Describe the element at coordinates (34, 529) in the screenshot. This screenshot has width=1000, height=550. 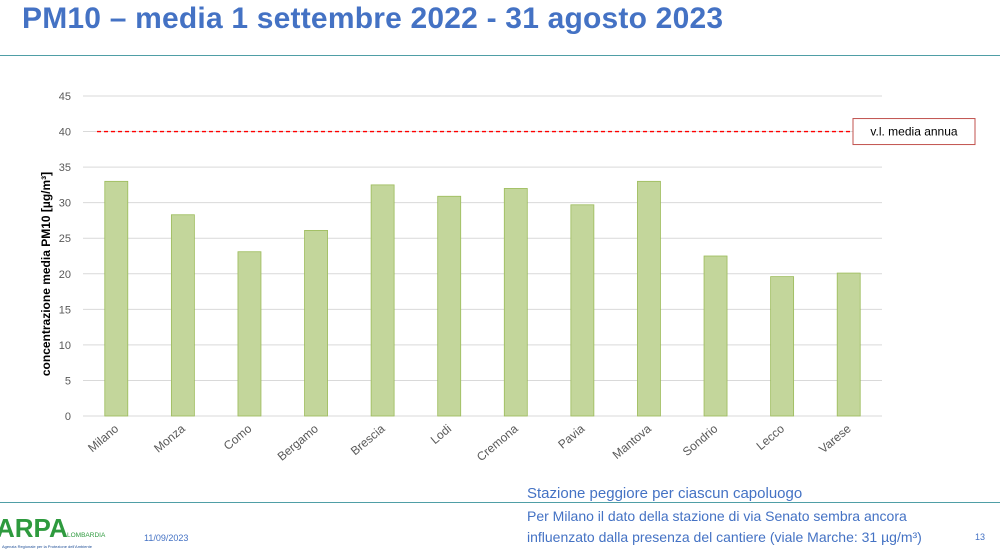
I see `logo-wordmark: ARPA` at that location.